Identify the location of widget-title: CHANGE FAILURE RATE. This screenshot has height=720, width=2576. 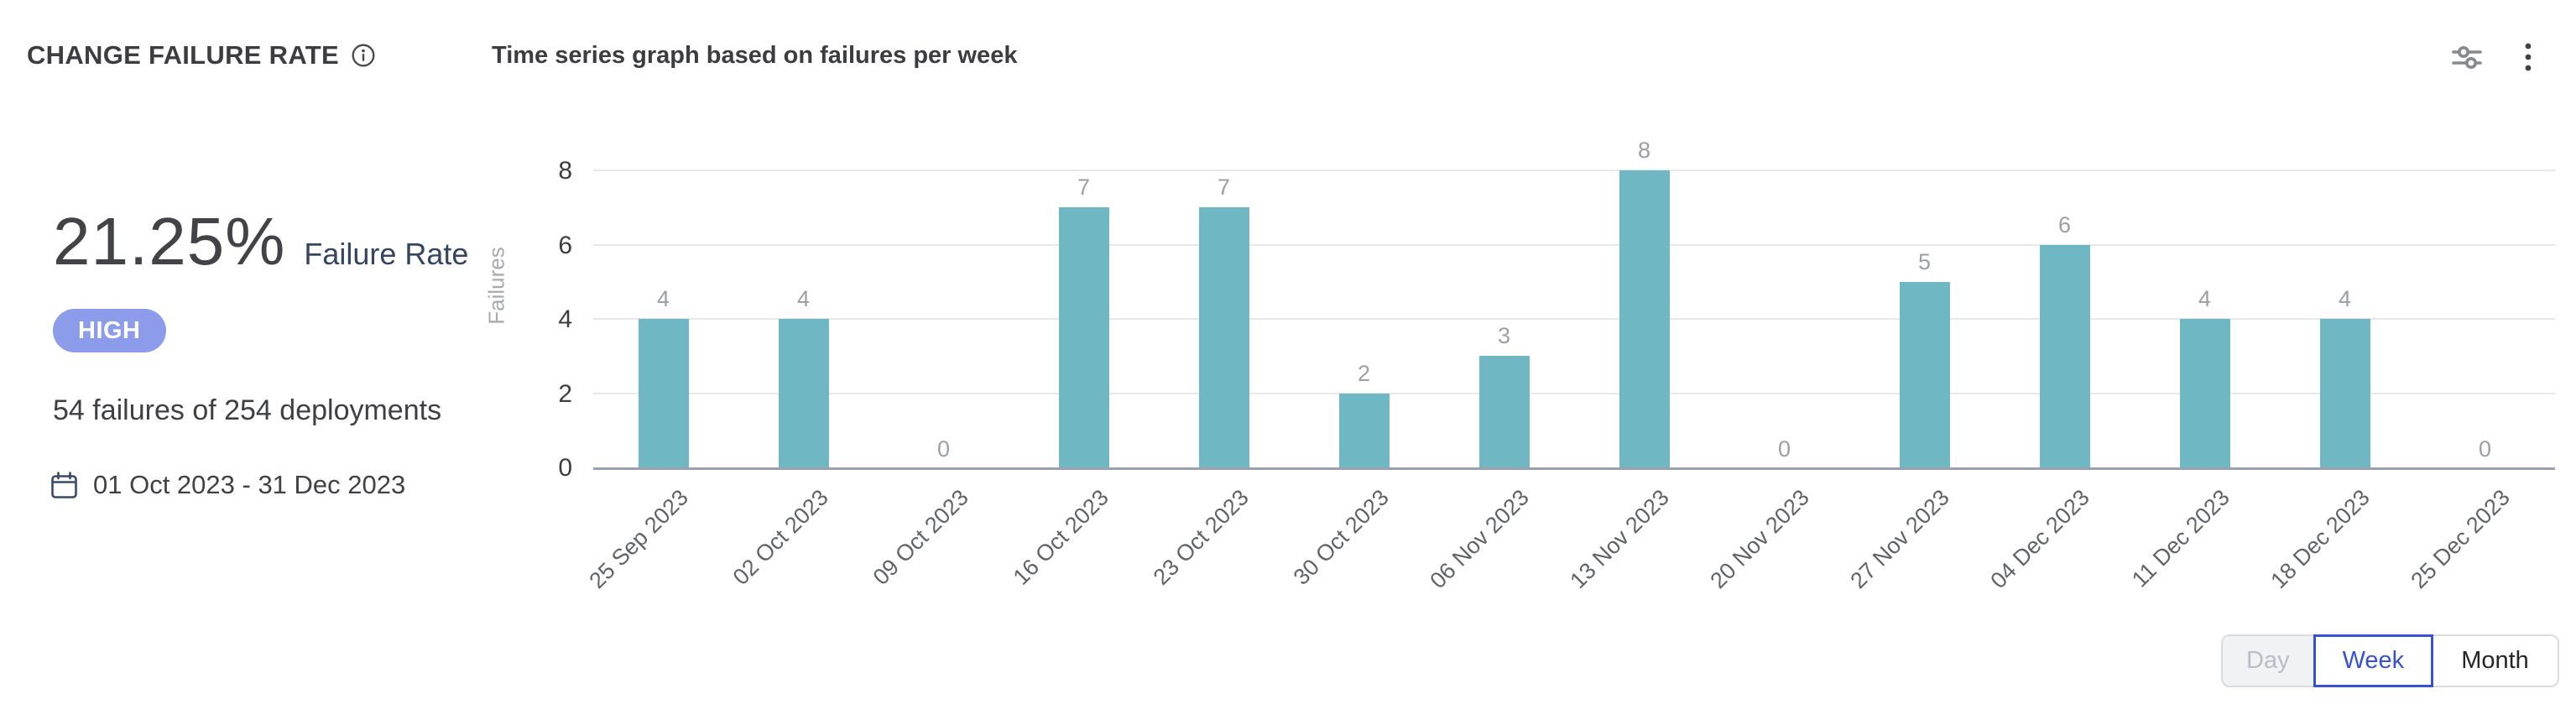
(183, 55).